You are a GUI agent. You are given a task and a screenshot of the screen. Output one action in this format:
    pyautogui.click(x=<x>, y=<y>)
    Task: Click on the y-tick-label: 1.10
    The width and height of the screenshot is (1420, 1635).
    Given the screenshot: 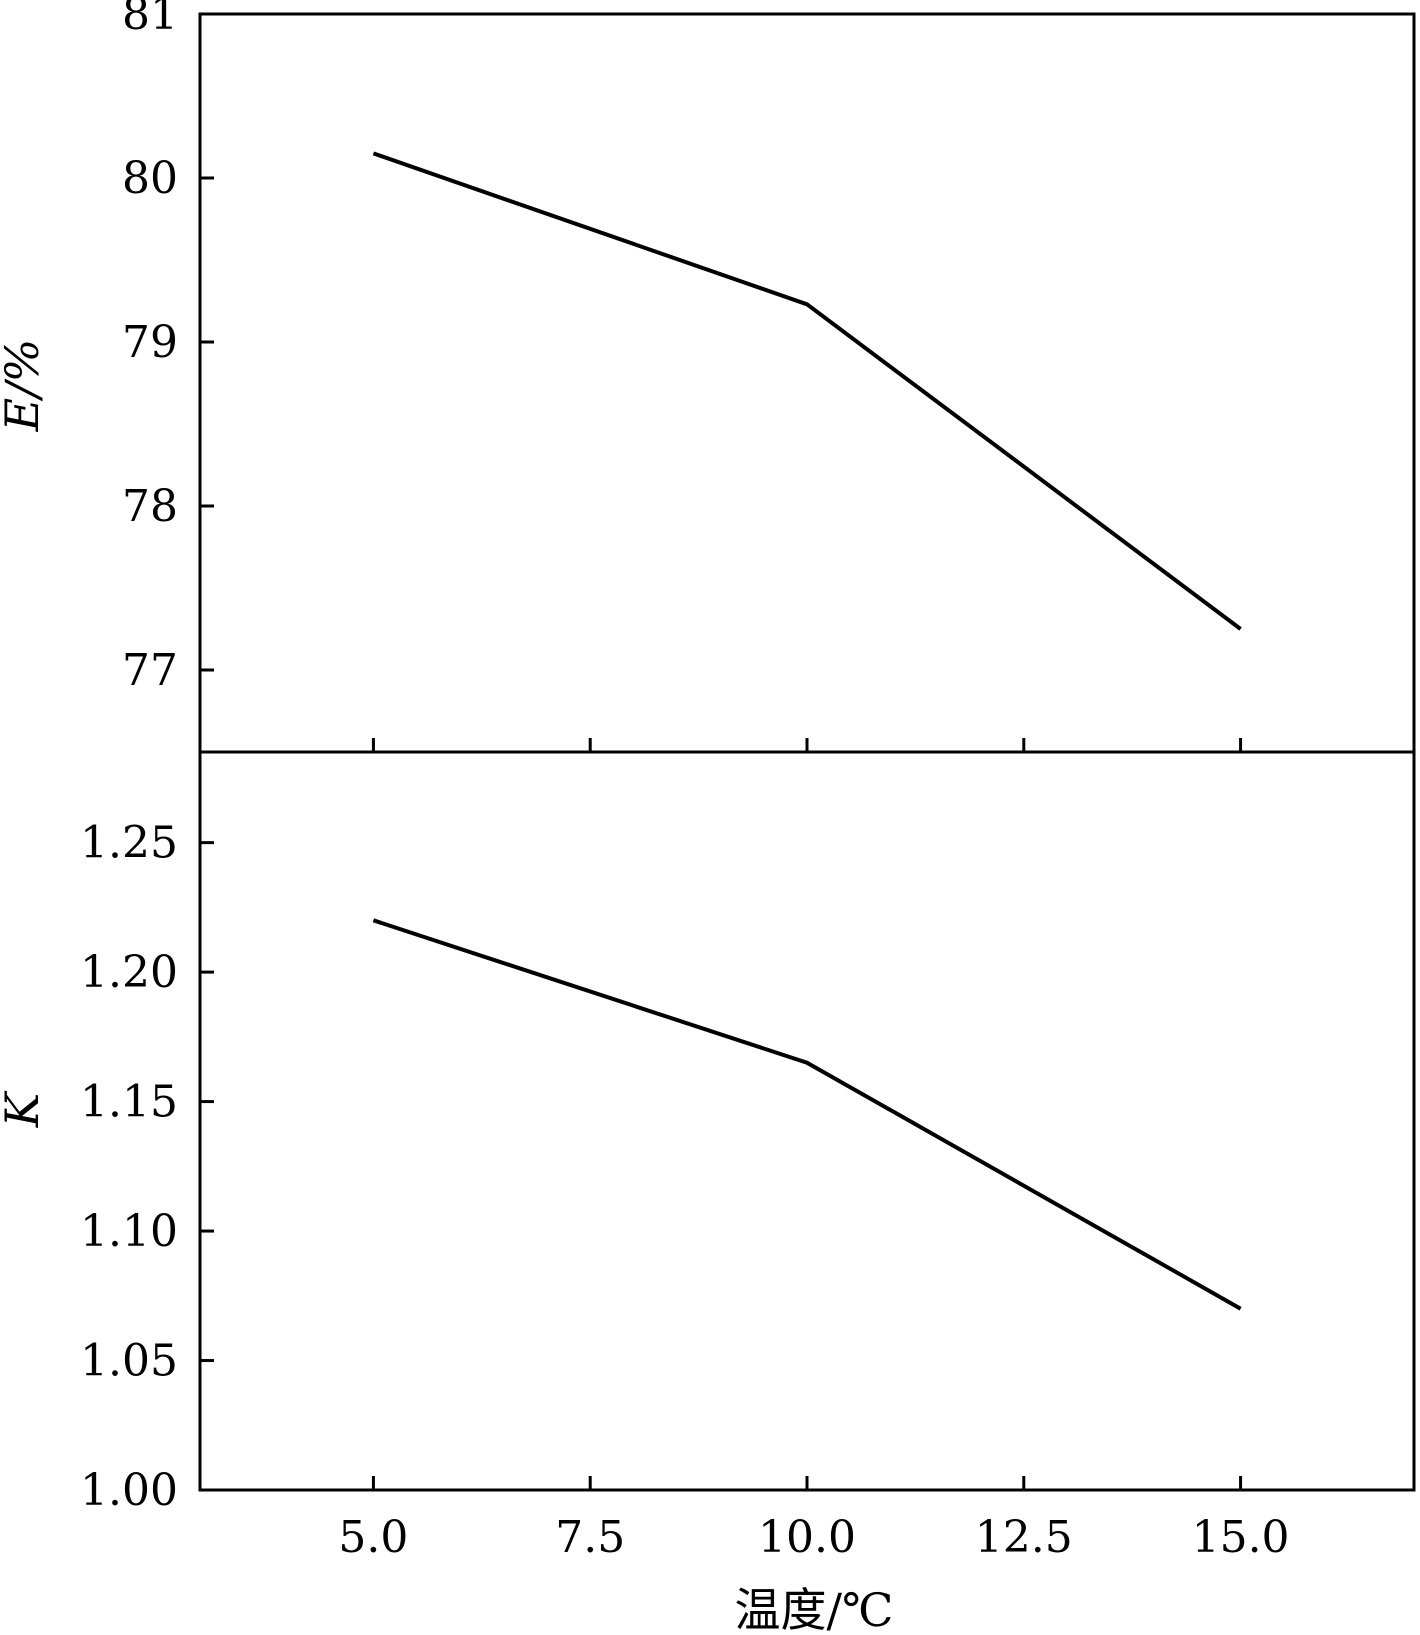 What is the action you would take?
    pyautogui.click(x=129, y=1231)
    